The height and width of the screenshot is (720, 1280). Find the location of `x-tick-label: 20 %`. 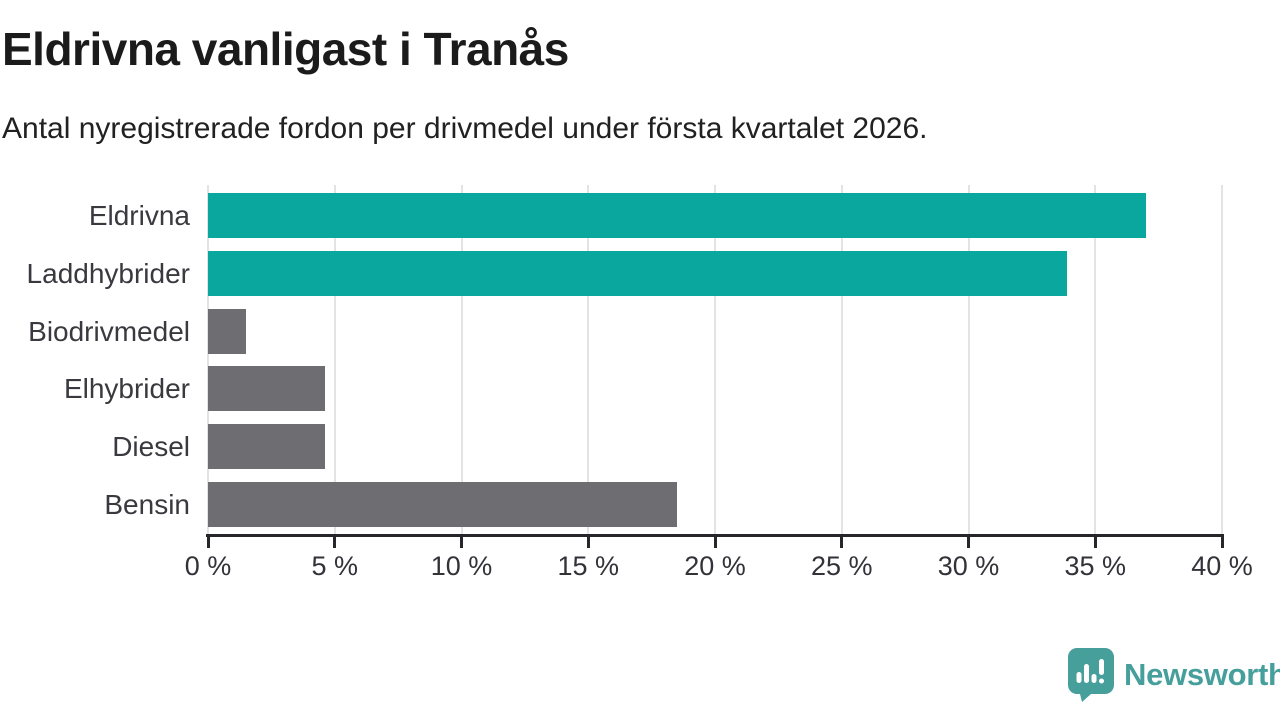

x-tick-label: 20 % is located at coordinates (715, 566).